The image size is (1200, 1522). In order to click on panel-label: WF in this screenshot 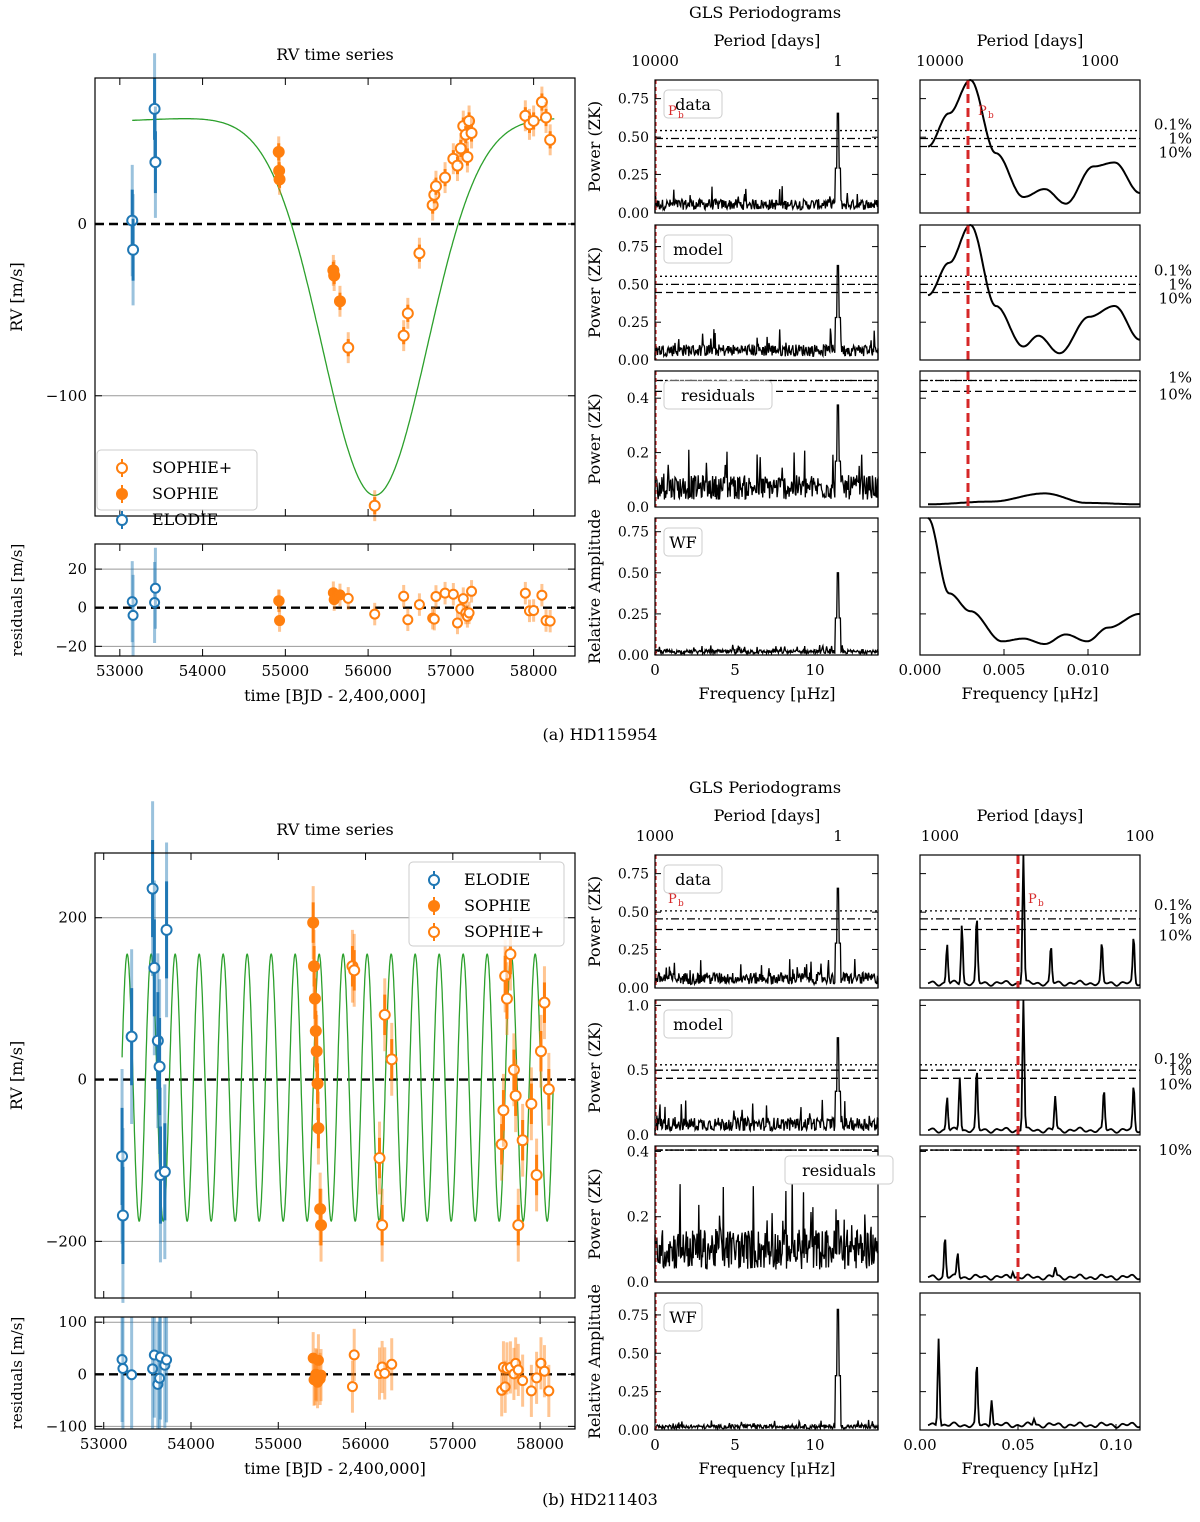, I will do `click(683, 542)`.